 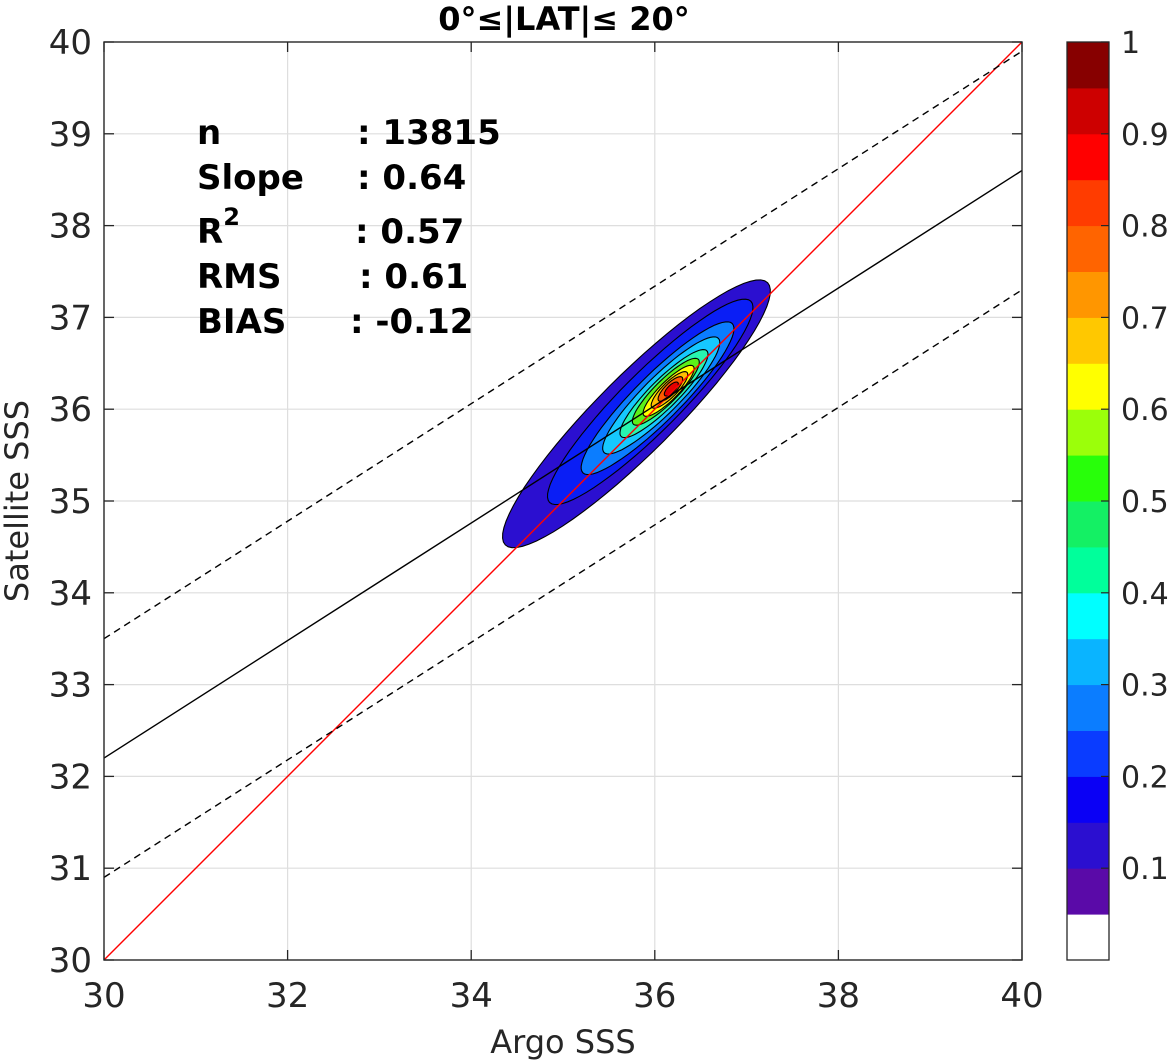 What do you see at coordinates (70, 135) in the screenshot?
I see `y-tick-label: 39` at bounding box center [70, 135].